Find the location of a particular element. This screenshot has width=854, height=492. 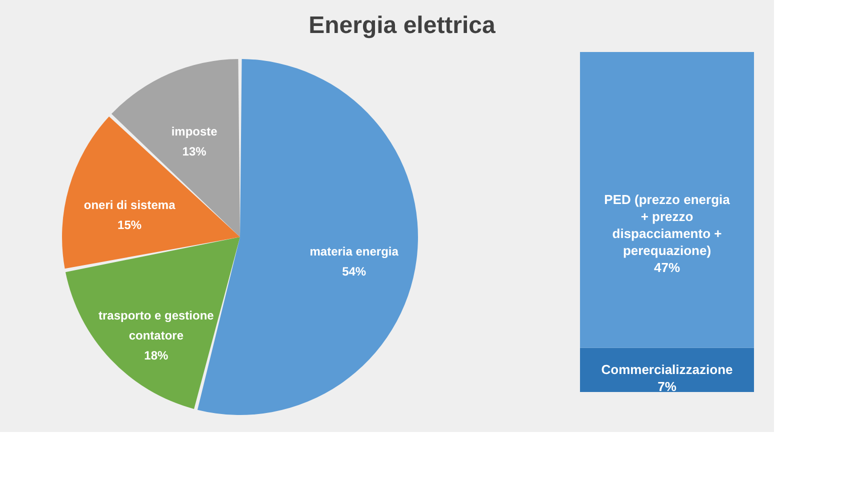

series-label: Commercializzazione is located at coordinates (667, 369).